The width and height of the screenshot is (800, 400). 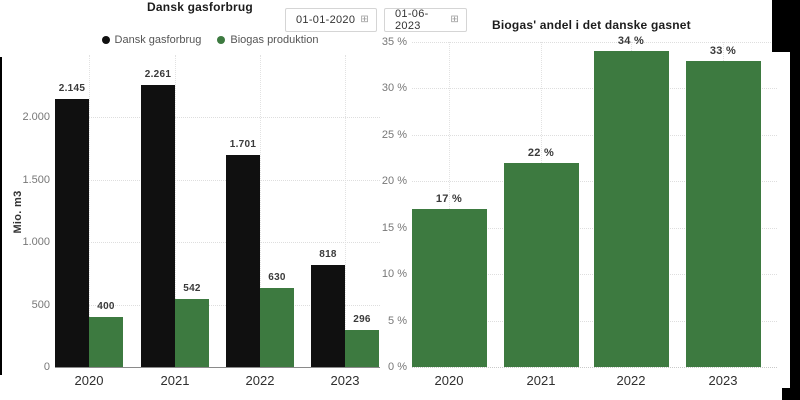 I want to click on bar-value-label: 542, so click(x=192, y=289).